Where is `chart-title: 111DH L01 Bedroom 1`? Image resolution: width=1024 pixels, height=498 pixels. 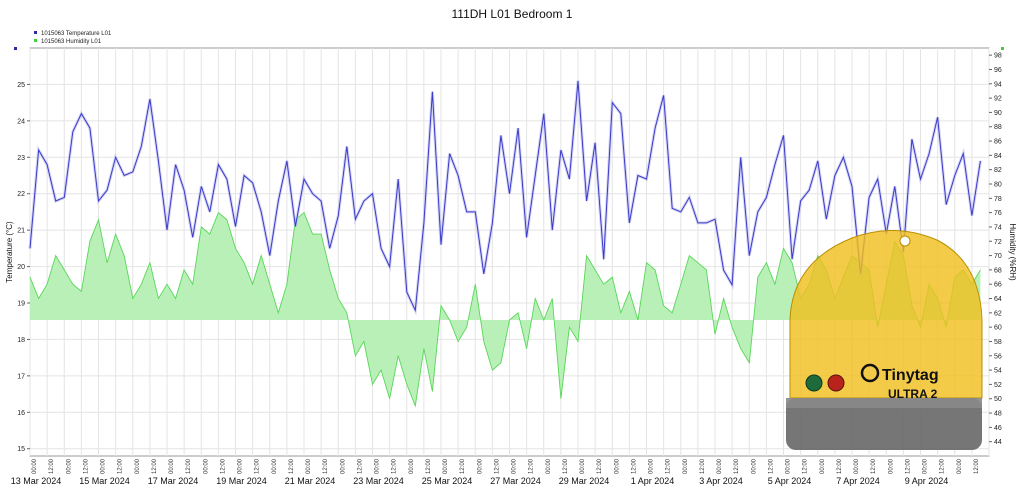
chart-title: 111DH L01 Bedroom 1 is located at coordinates (512, 14).